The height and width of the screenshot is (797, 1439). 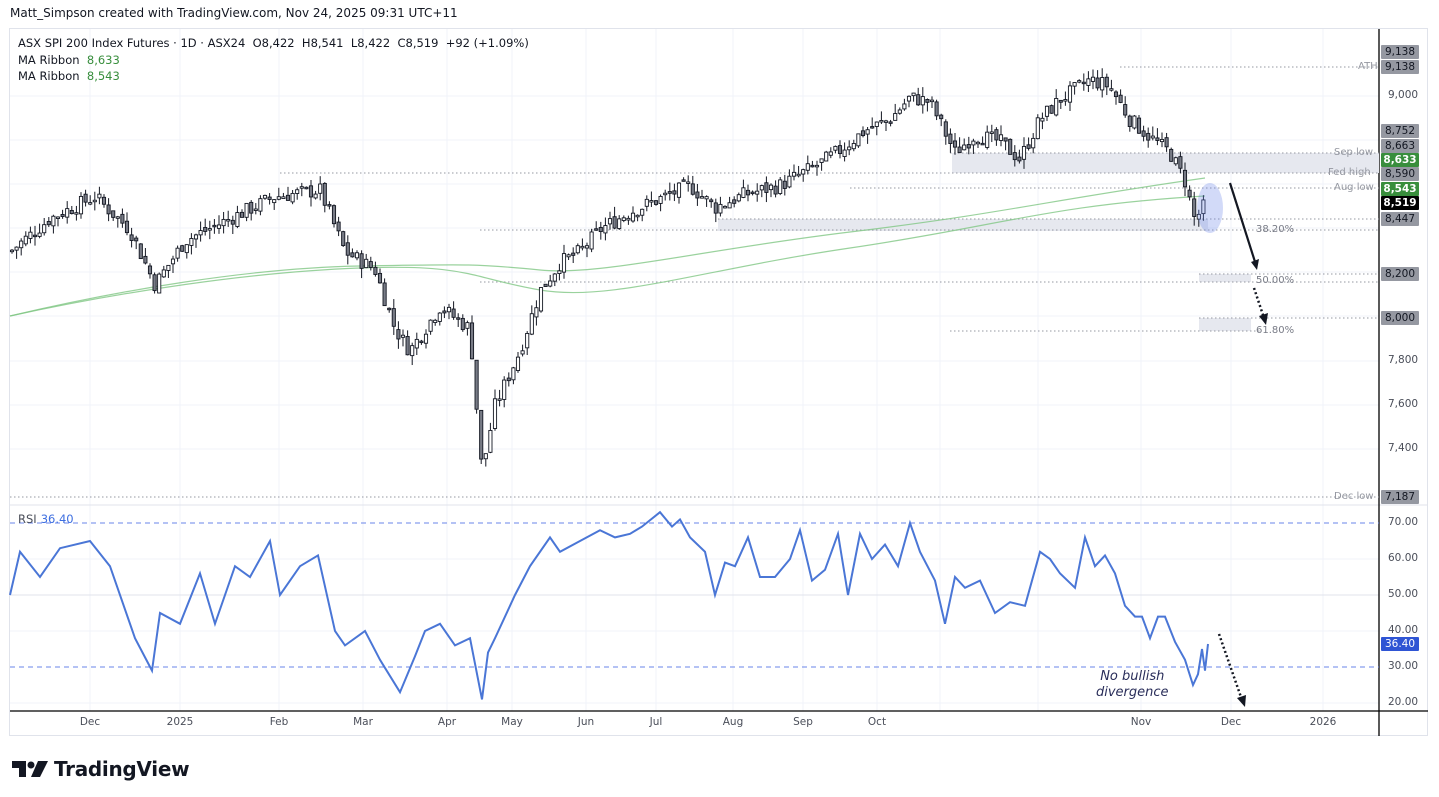 What do you see at coordinates (1400, 174) in the screenshot?
I see `price-tag-8590: 8,590` at bounding box center [1400, 174].